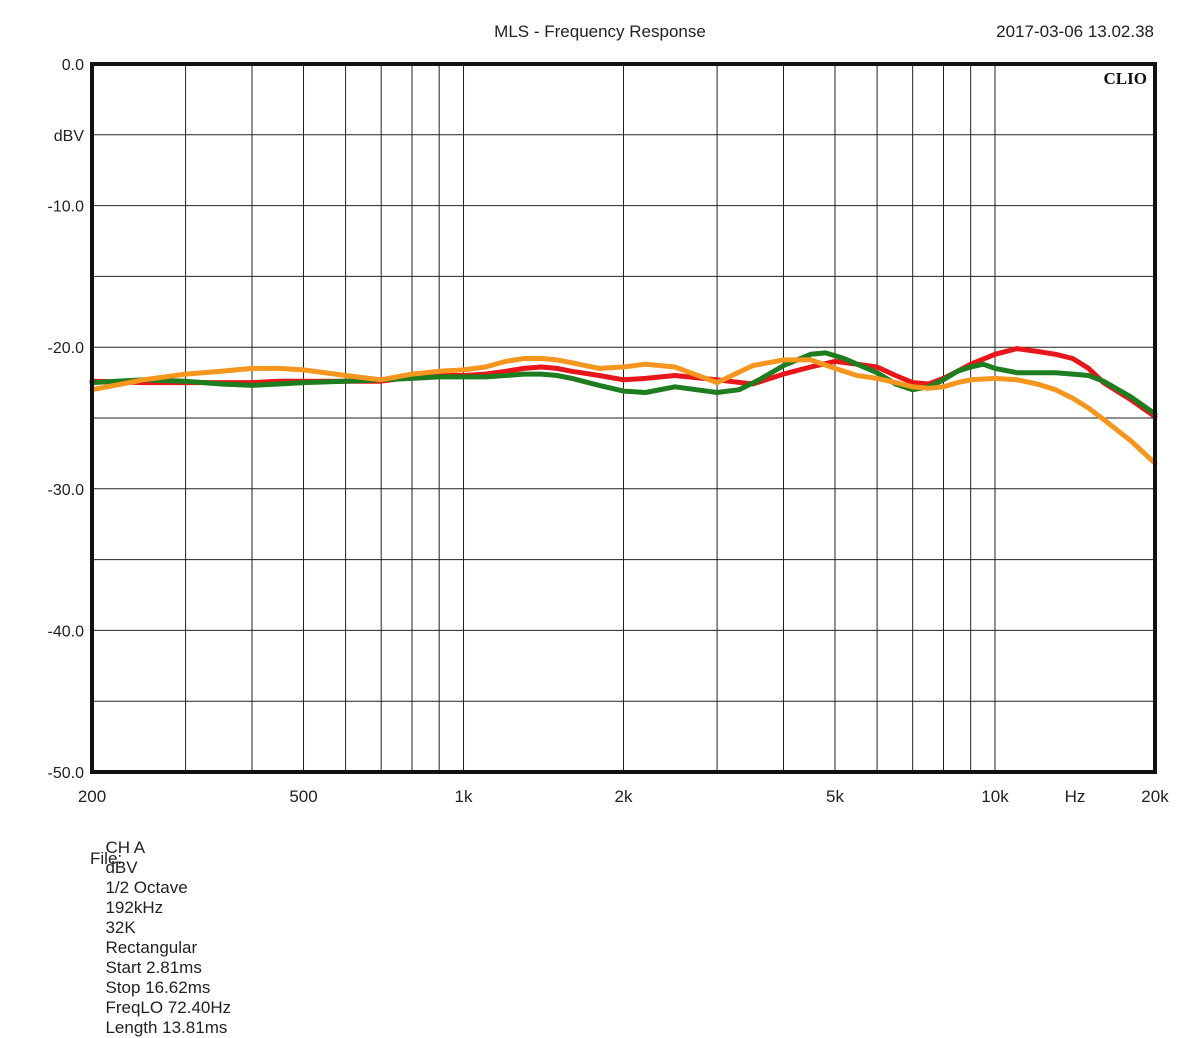 This screenshot has height=1038, width=1200. Describe the element at coordinates (66, 207) in the screenshot. I see `y-tick-label: -10.0` at that location.